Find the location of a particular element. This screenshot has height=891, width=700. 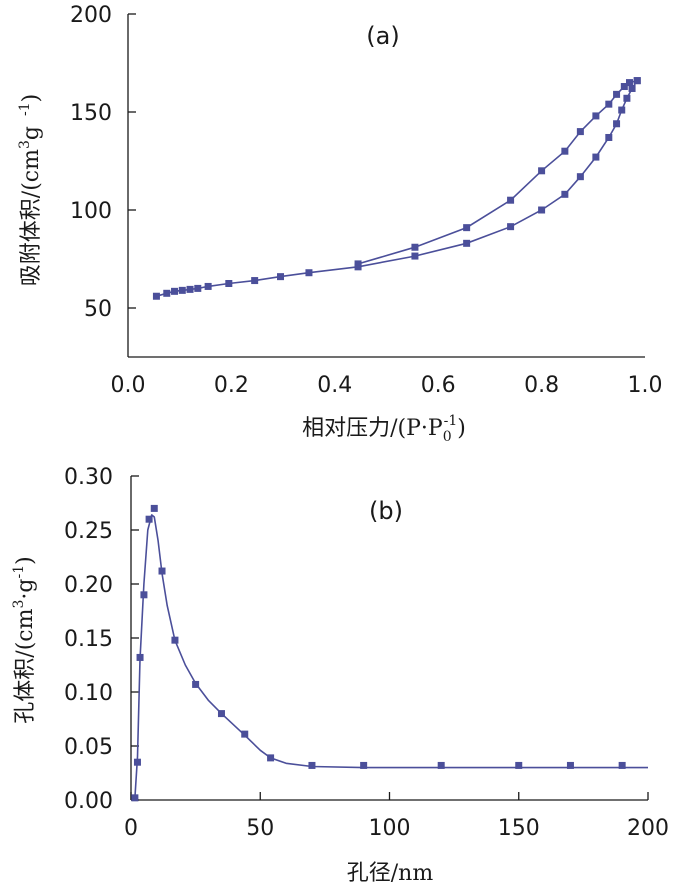

chart-a-y-label-sup: 3 is located at coordinates (25, 144).